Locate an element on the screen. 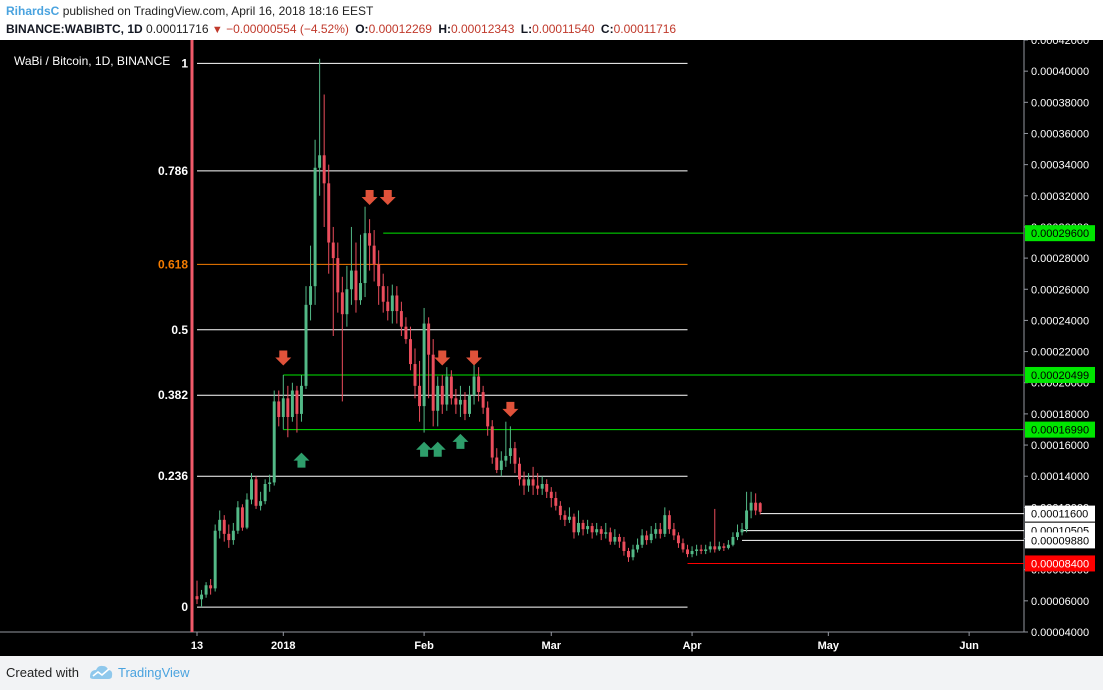  fib-level-label: 1 is located at coordinates (184, 63).